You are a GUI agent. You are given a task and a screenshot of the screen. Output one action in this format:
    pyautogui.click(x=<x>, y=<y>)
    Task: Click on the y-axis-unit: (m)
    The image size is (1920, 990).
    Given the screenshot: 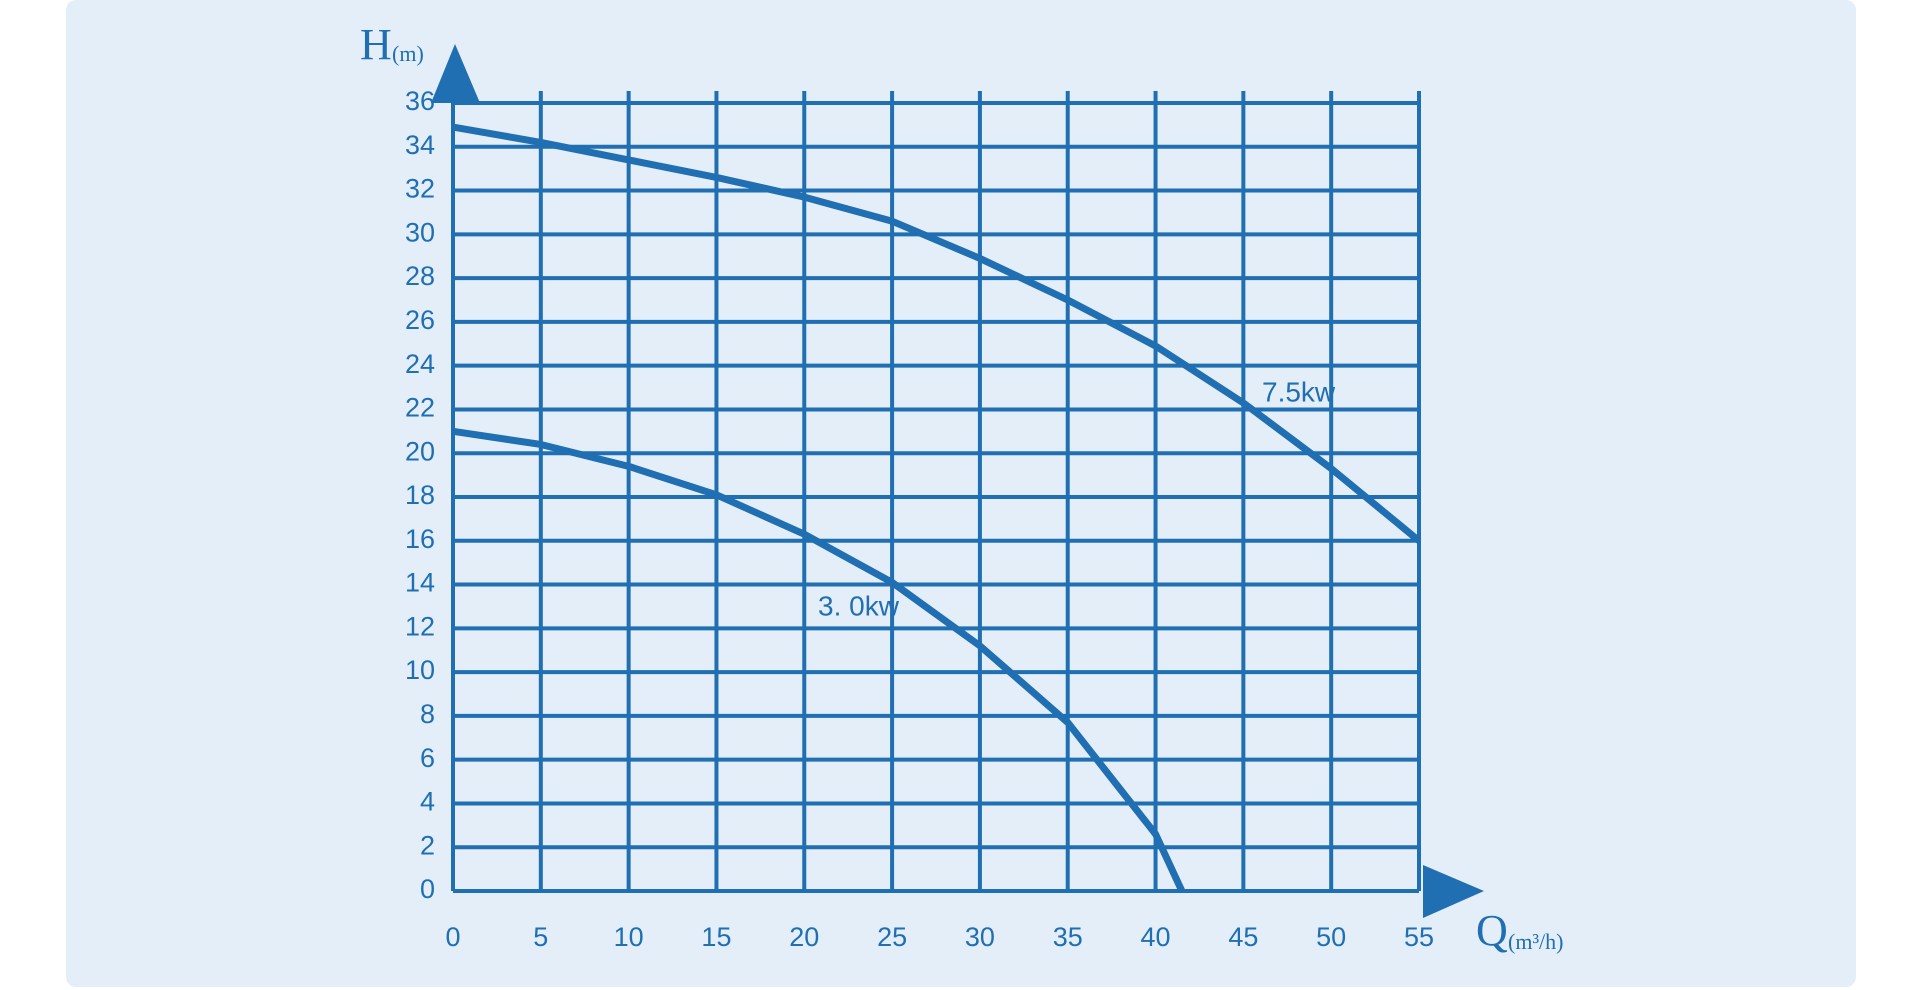 What is the action you would take?
    pyautogui.click(x=408, y=53)
    